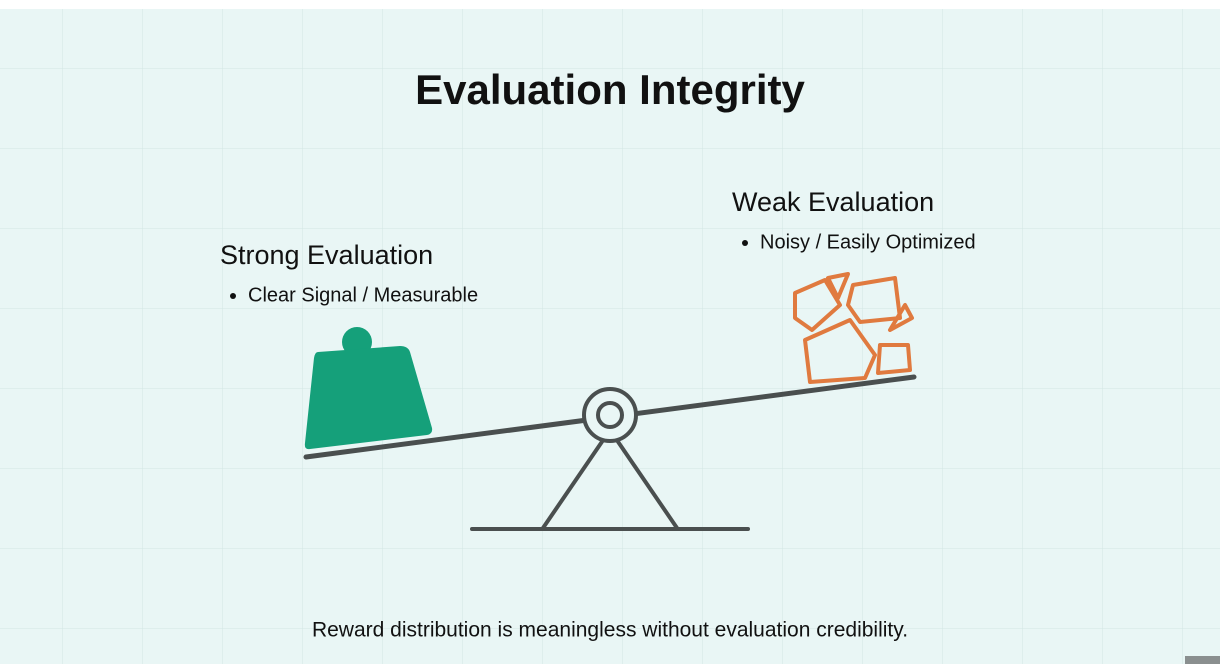 The height and width of the screenshot is (664, 1220). Describe the element at coordinates (868, 242) in the screenshot. I see `right-bullet: Noisy / Easily Optimized` at that location.